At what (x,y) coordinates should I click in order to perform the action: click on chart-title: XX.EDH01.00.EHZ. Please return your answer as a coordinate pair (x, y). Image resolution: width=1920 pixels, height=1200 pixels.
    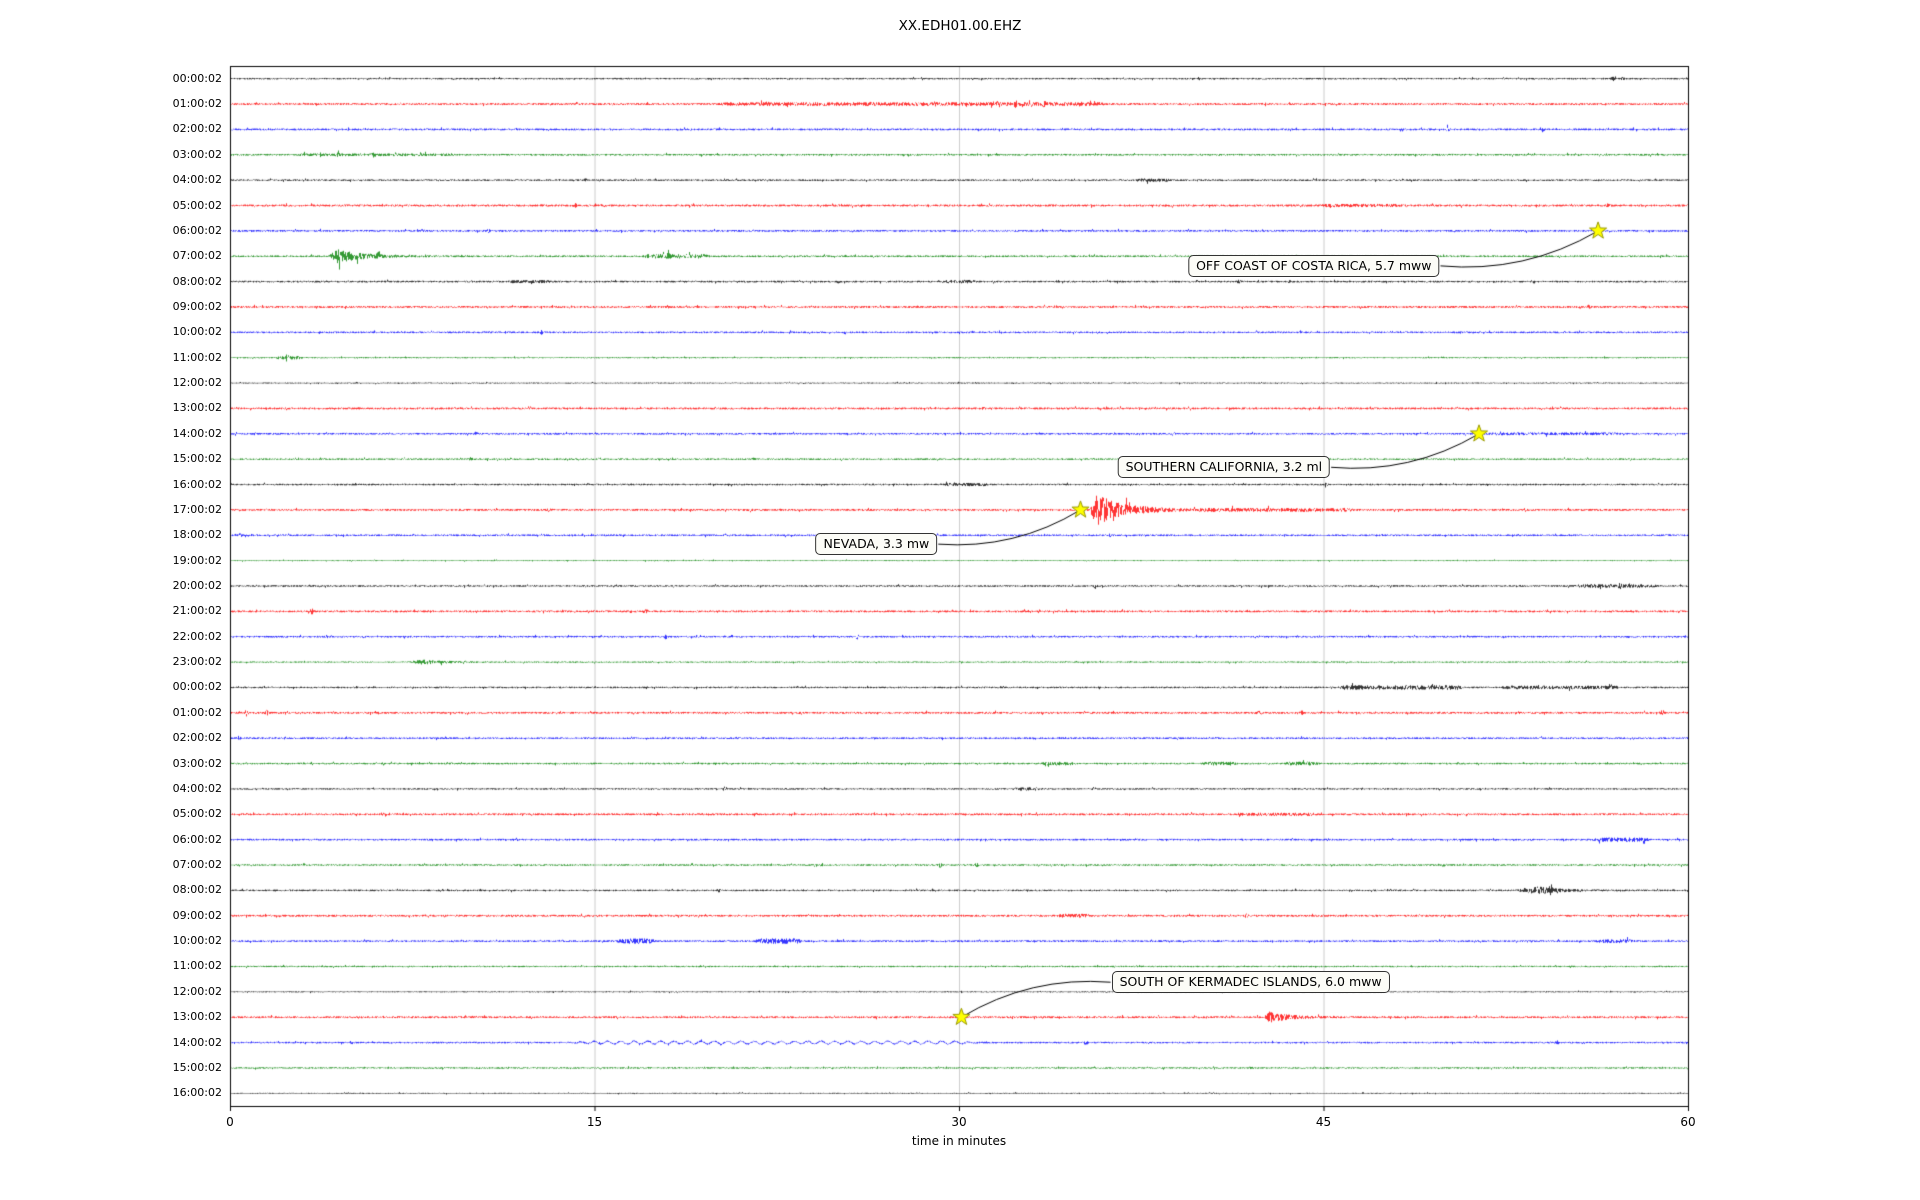
    Looking at the image, I should click on (960, 26).